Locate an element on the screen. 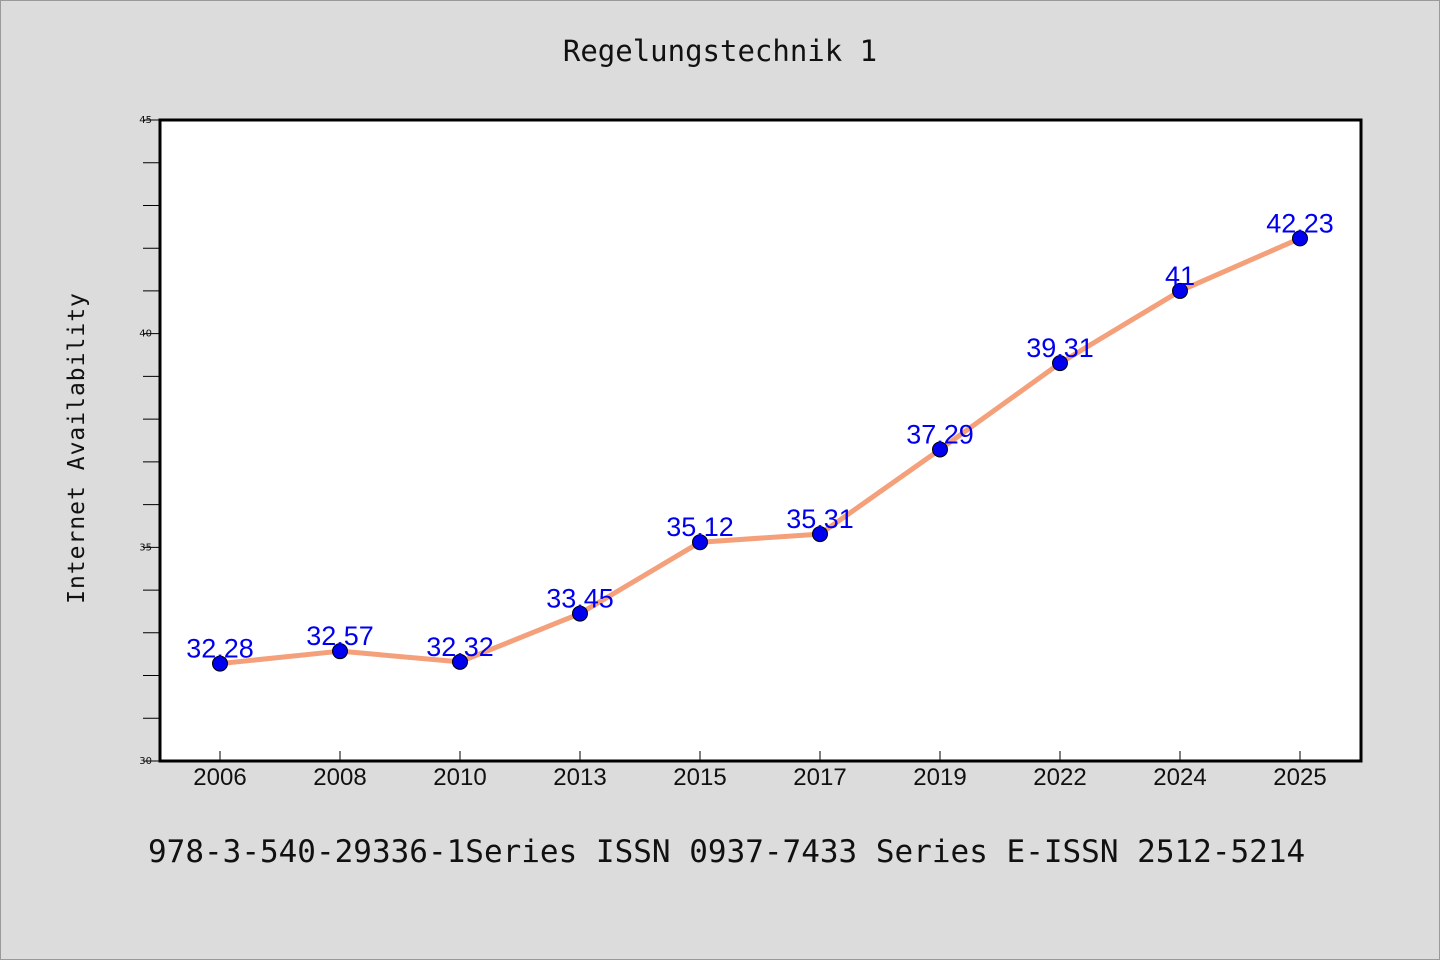 This screenshot has width=1440, height=960. x-tick-label: 2024 is located at coordinates (1179, 777).